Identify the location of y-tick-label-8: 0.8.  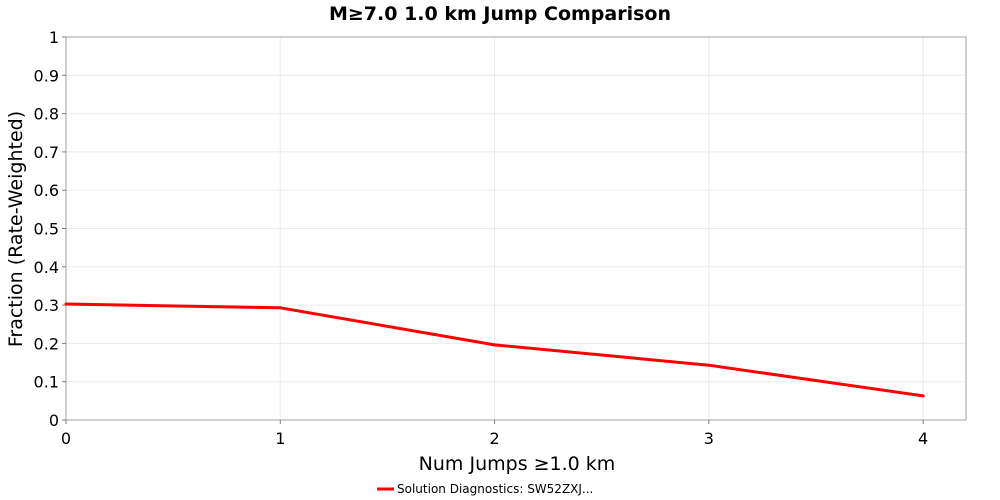
(46, 114).